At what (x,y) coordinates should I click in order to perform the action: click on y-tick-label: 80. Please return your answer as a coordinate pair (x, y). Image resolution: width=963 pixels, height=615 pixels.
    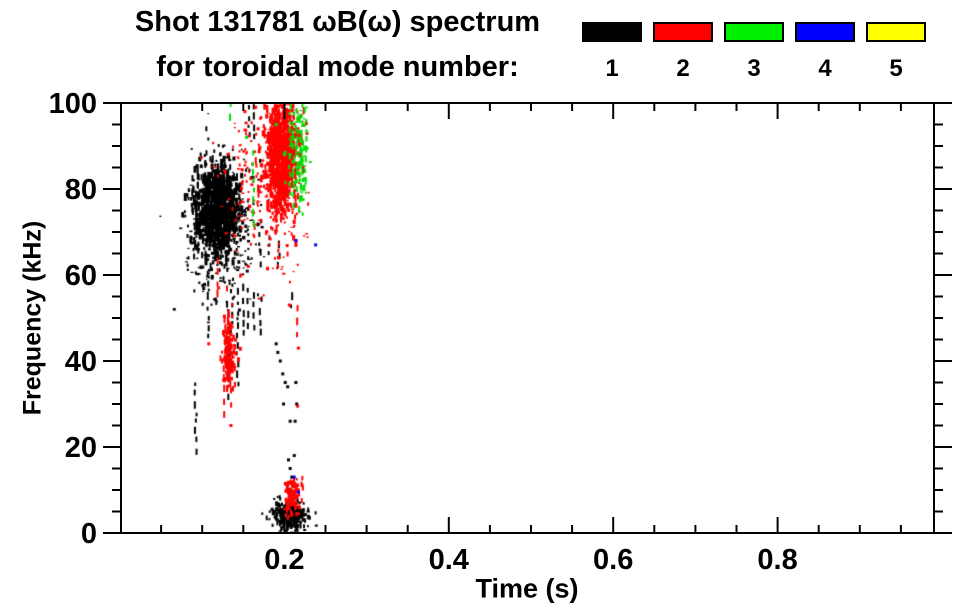
    Looking at the image, I should click on (81, 190).